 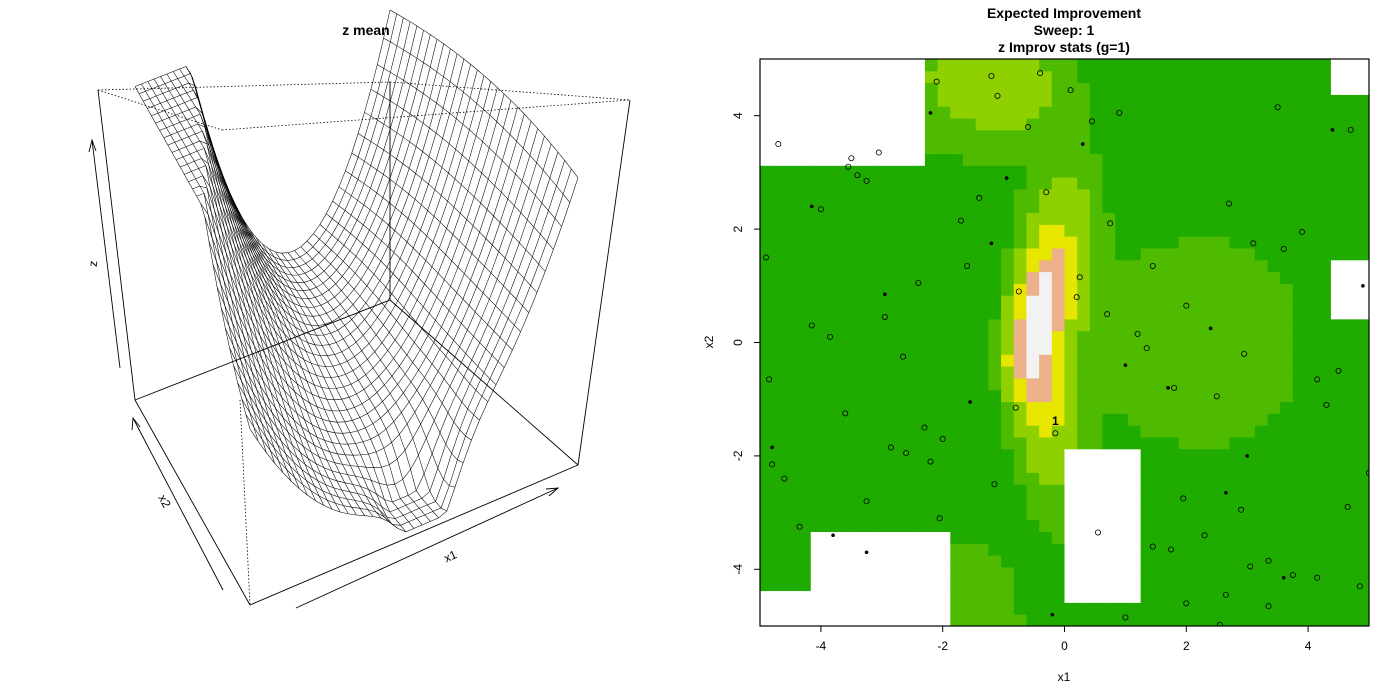 I want to click on x2-axis-label: x2, so click(x=164, y=501).